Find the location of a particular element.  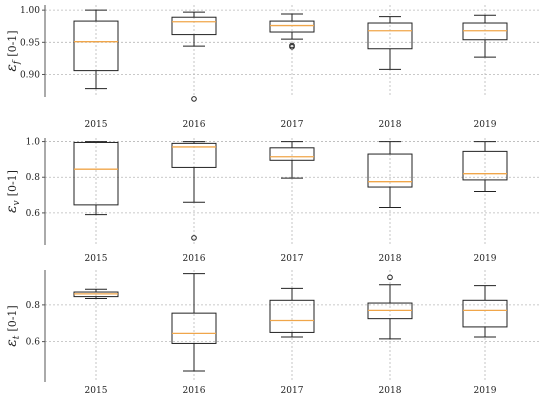

y-axis-label: εt [0-1] is located at coordinates (13, 325).